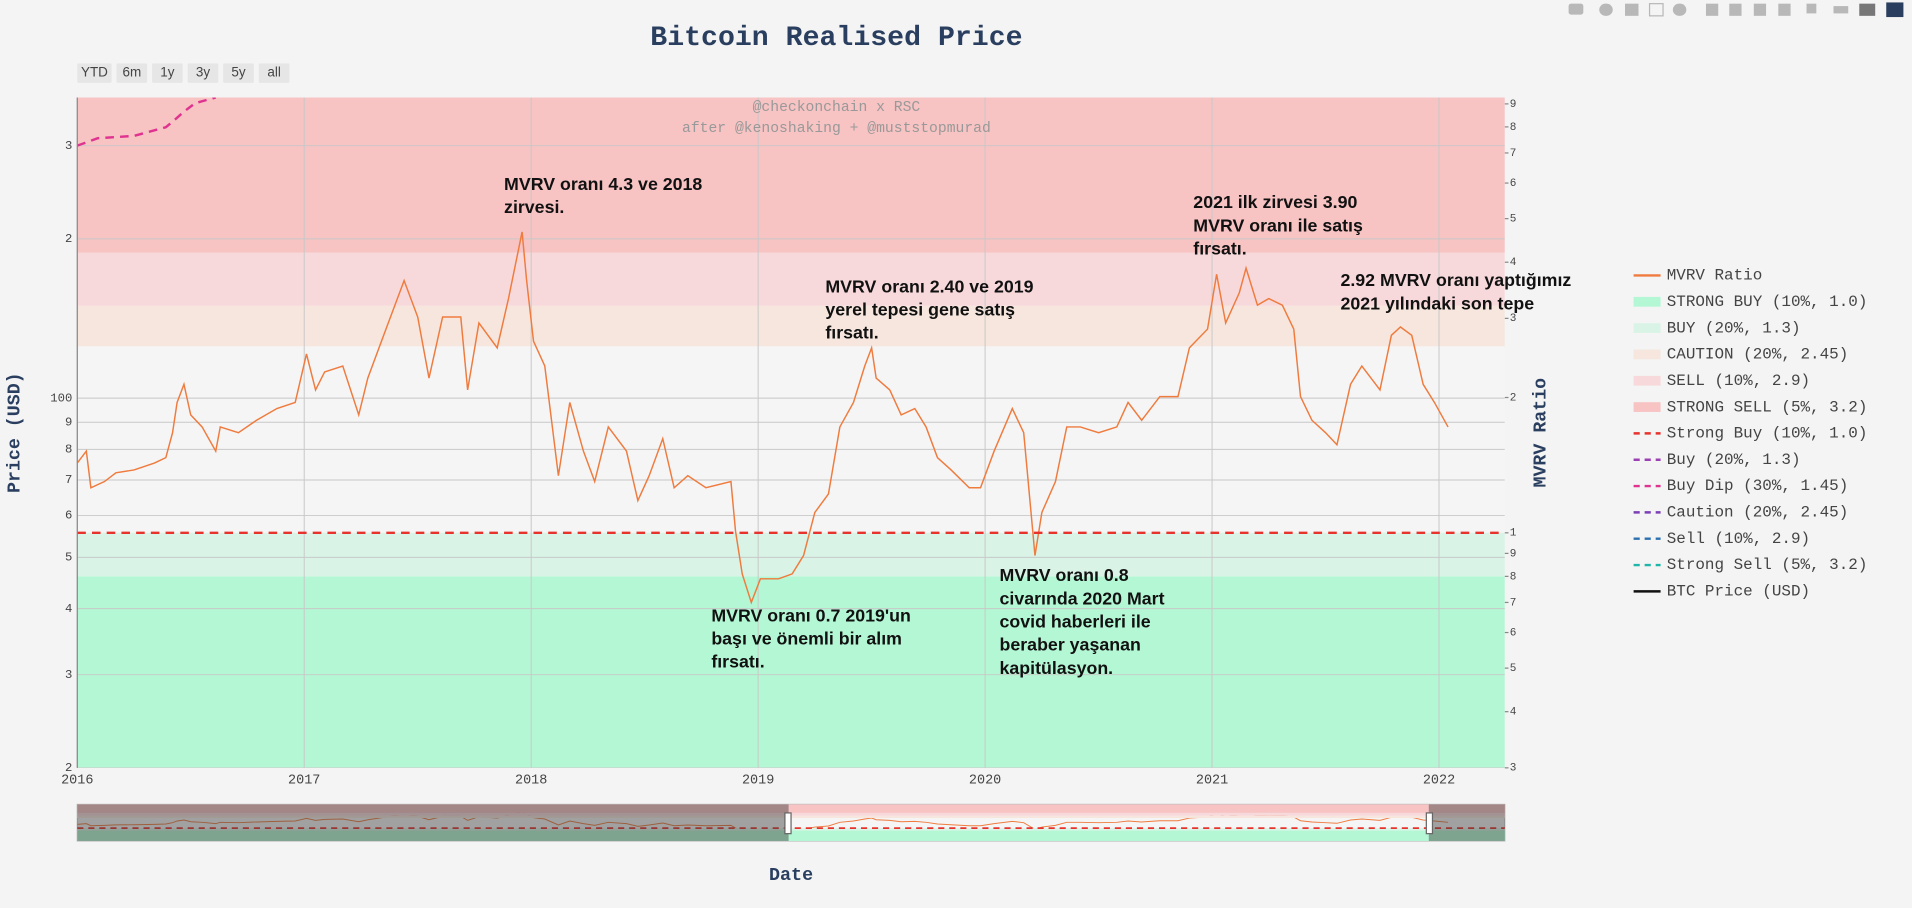 This screenshot has width=1912, height=908. Describe the element at coordinates (1758, 513) in the screenshot. I see `legend-label: Caution (20%, 2.45)` at that location.